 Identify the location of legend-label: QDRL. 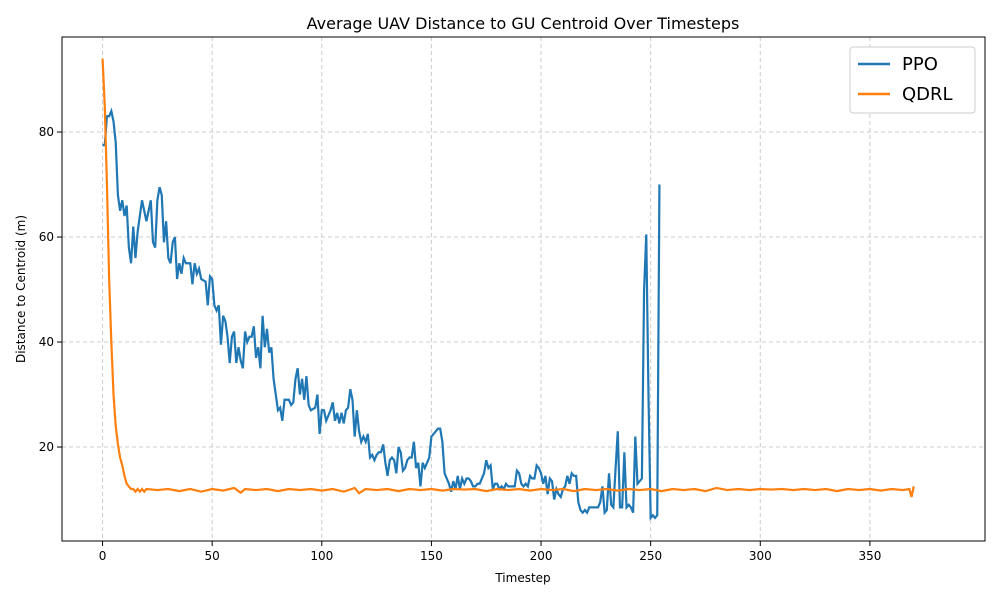
(927, 94).